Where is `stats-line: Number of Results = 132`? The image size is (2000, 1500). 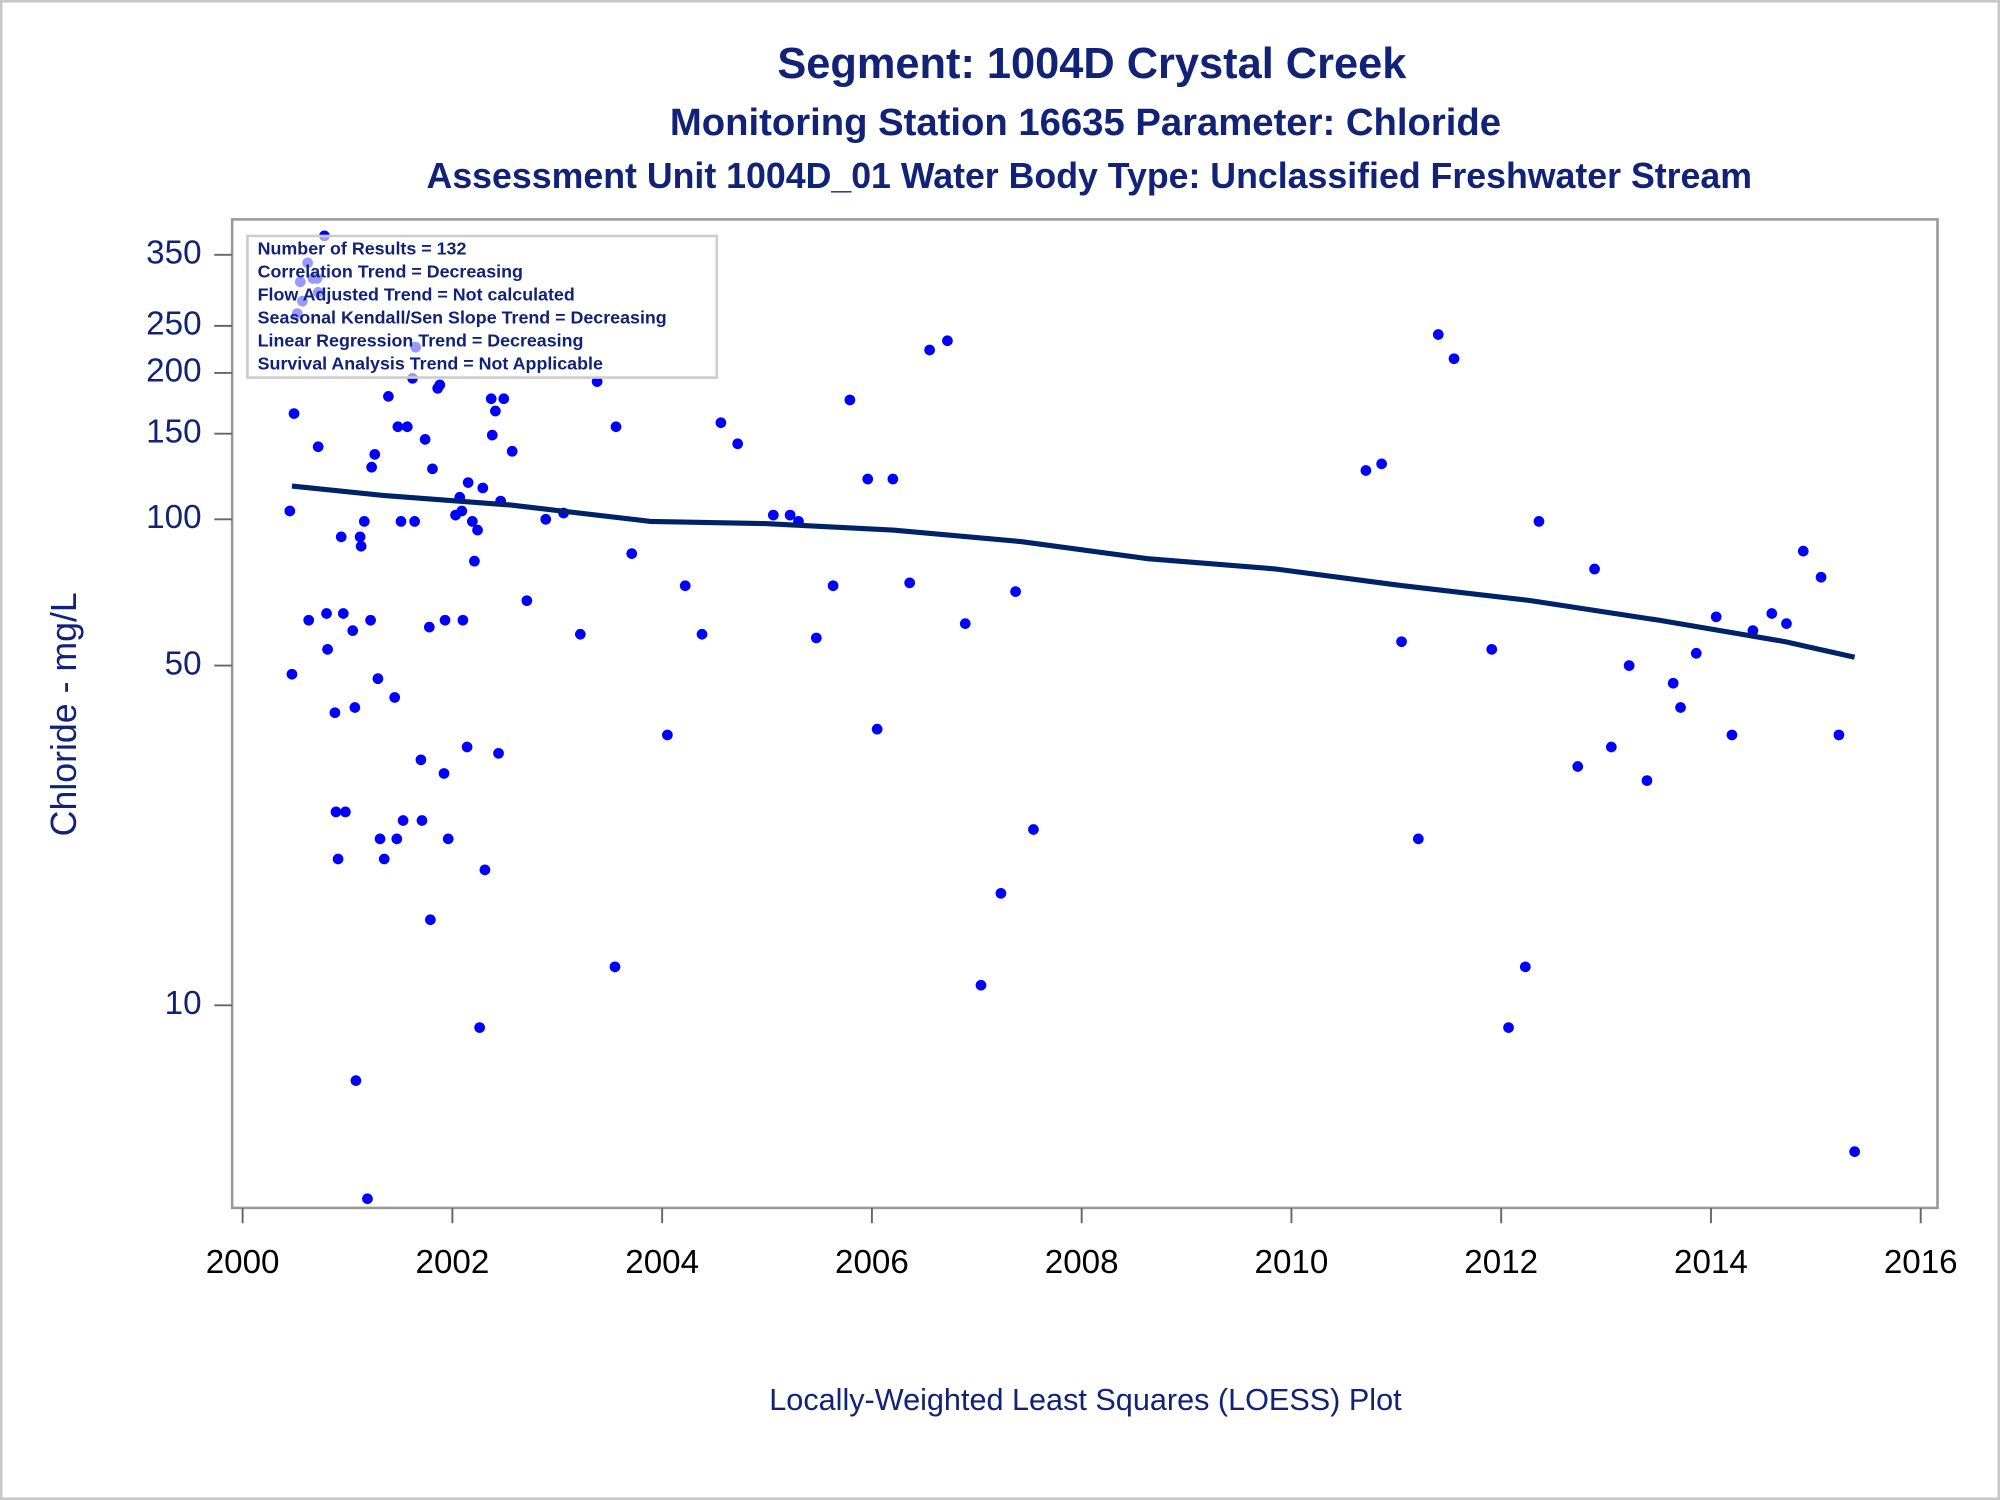 stats-line: Number of Results = 132 is located at coordinates (362, 249).